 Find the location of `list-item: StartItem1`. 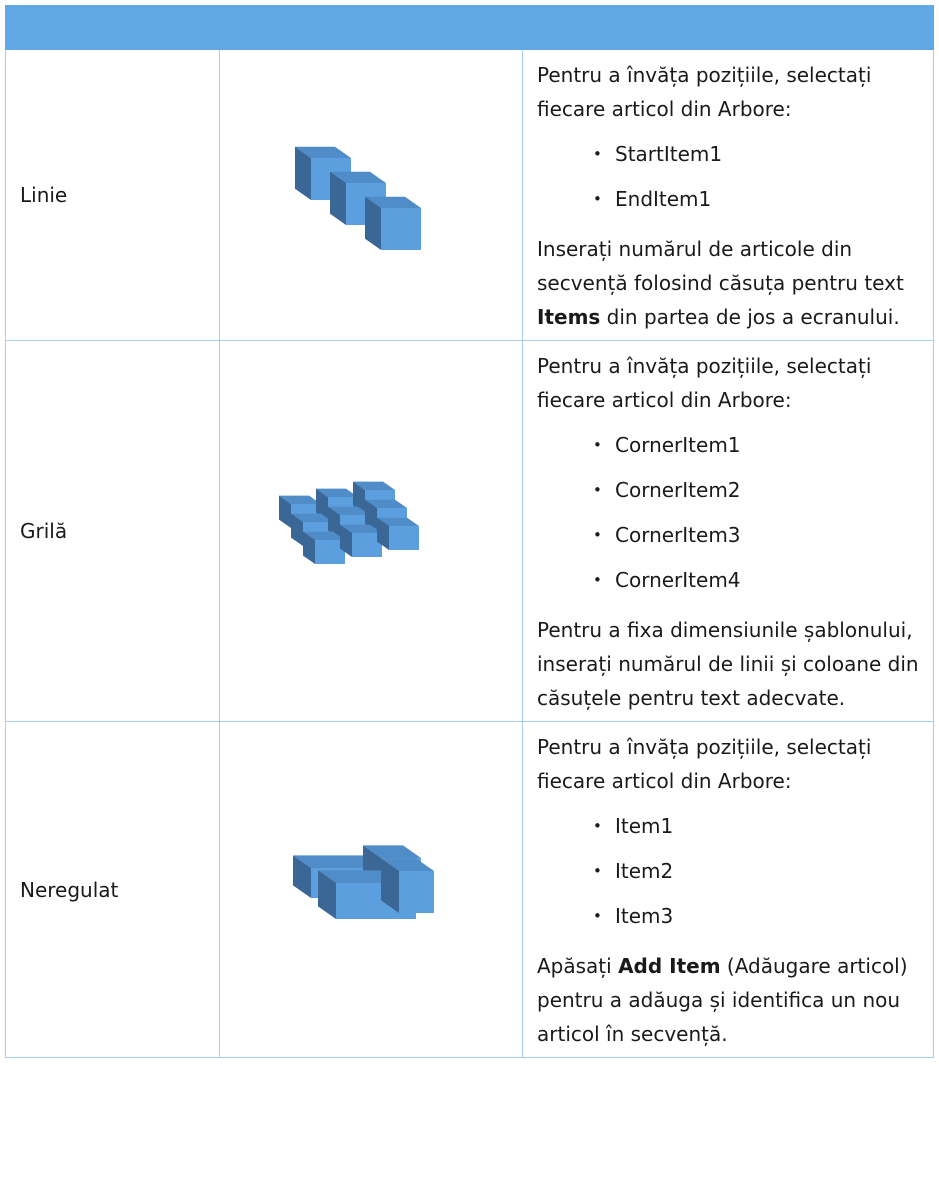

list-item: StartItem1 is located at coordinates (757, 154).